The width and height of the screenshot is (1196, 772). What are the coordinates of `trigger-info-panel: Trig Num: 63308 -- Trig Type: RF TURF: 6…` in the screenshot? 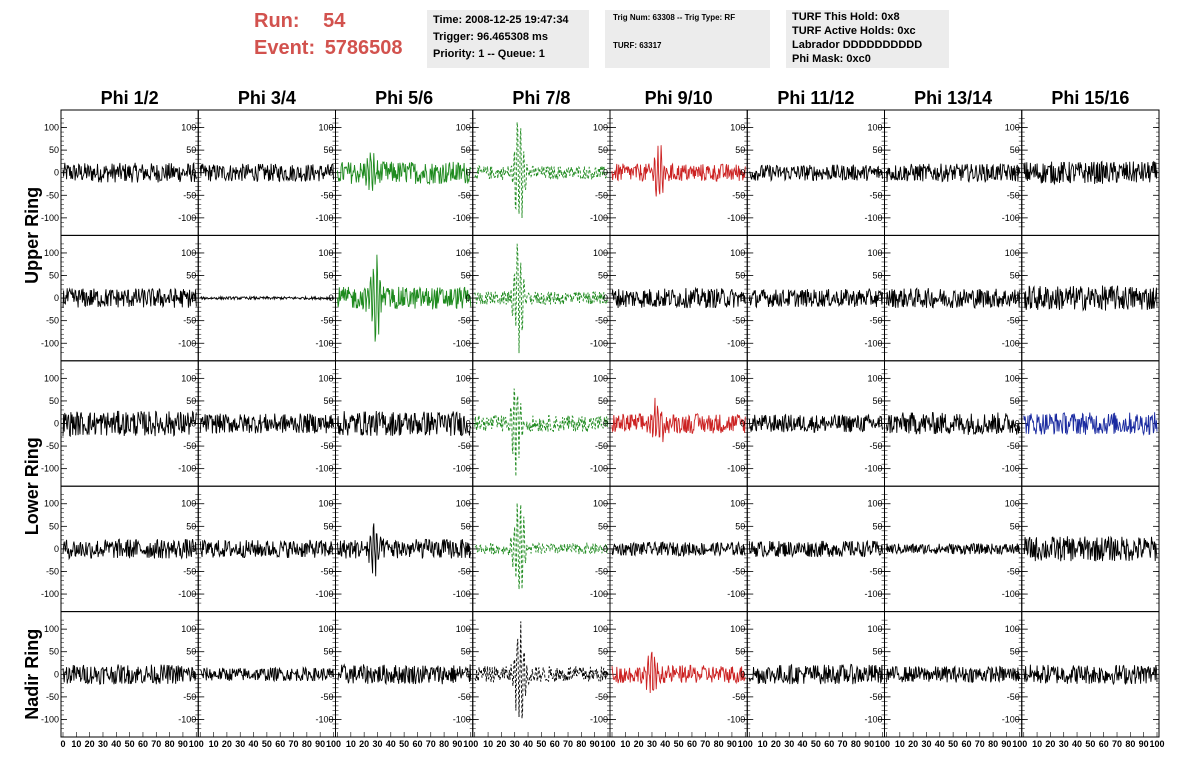 It's located at (687, 39).